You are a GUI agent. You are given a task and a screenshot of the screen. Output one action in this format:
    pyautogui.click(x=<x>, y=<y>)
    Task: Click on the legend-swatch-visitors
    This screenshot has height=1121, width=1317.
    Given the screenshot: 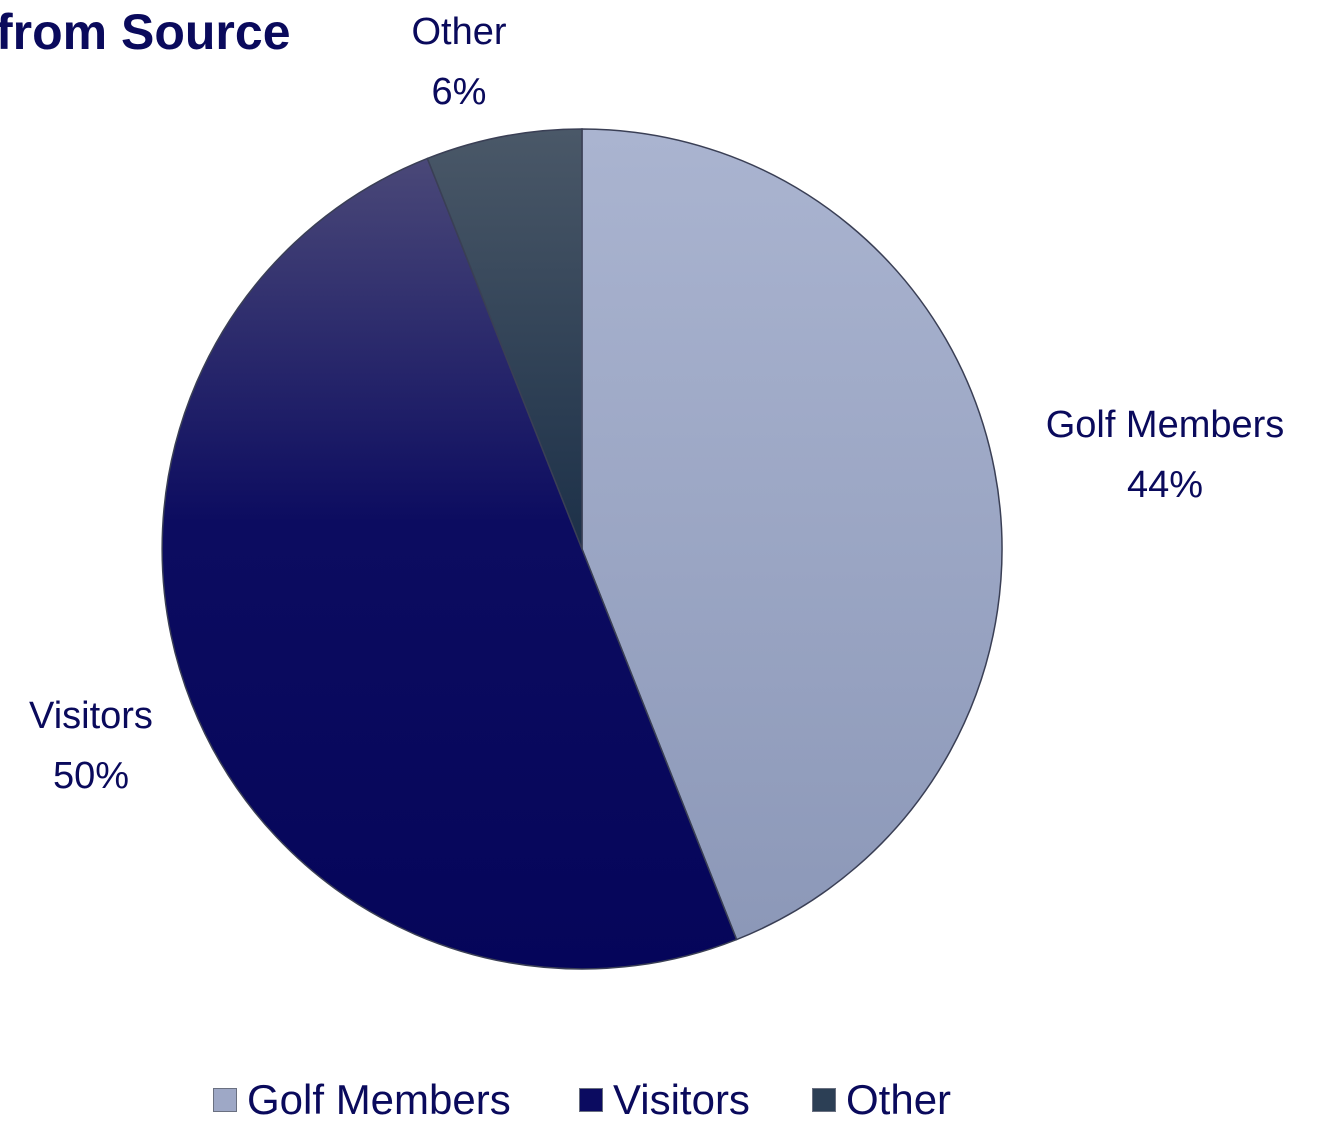 What is the action you would take?
    pyautogui.click(x=591, y=1100)
    